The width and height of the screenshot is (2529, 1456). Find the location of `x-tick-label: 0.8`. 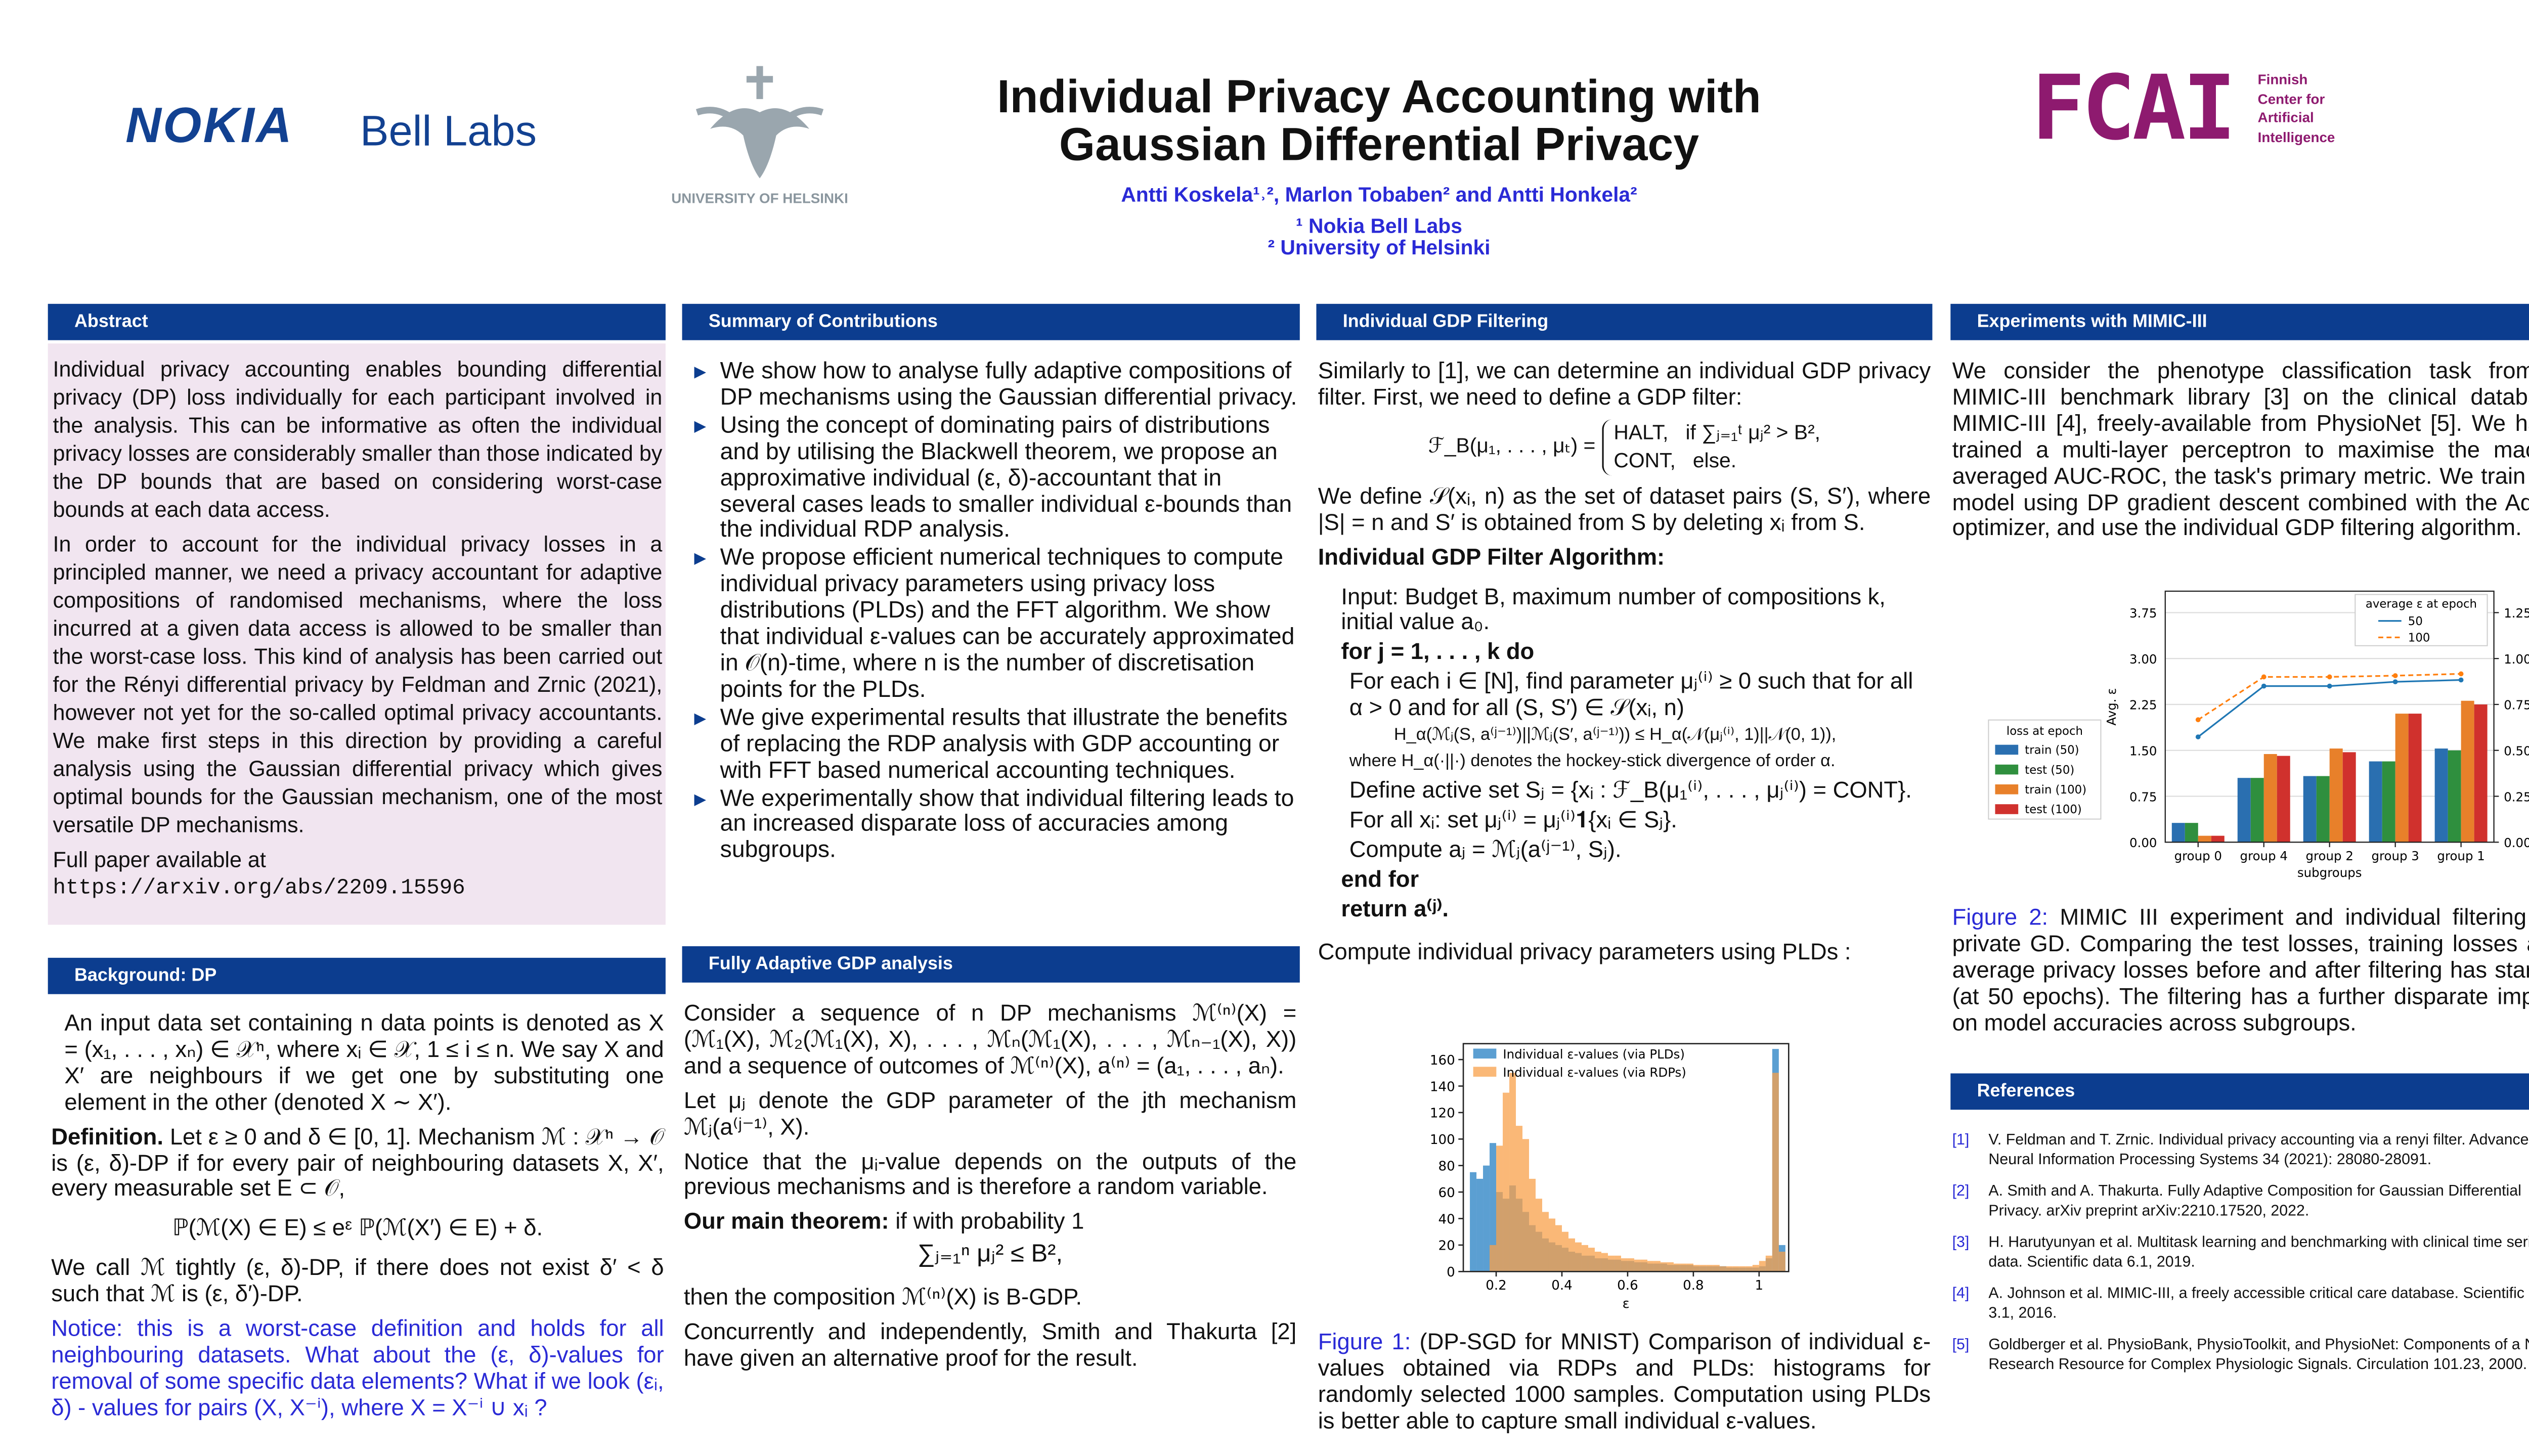

x-tick-label: 0.8 is located at coordinates (1693, 1286).